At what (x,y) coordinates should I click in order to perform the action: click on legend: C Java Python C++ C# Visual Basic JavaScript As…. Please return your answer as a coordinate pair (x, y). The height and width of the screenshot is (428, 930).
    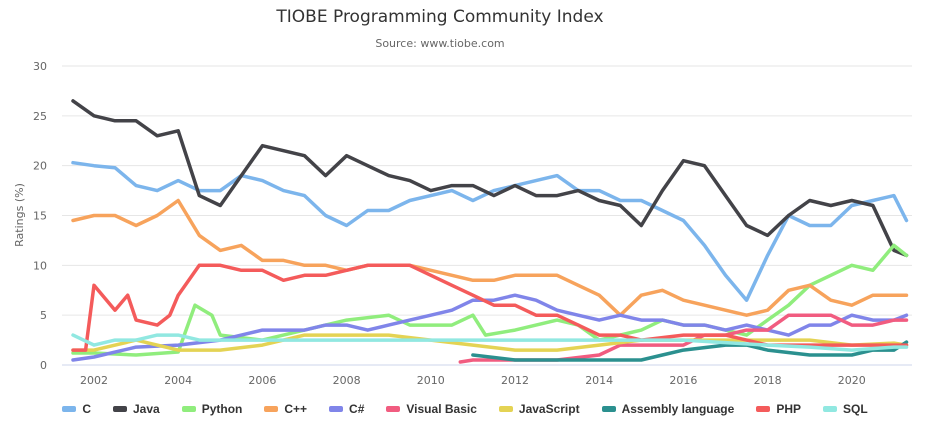
    Looking at the image, I should click on (465, 409).